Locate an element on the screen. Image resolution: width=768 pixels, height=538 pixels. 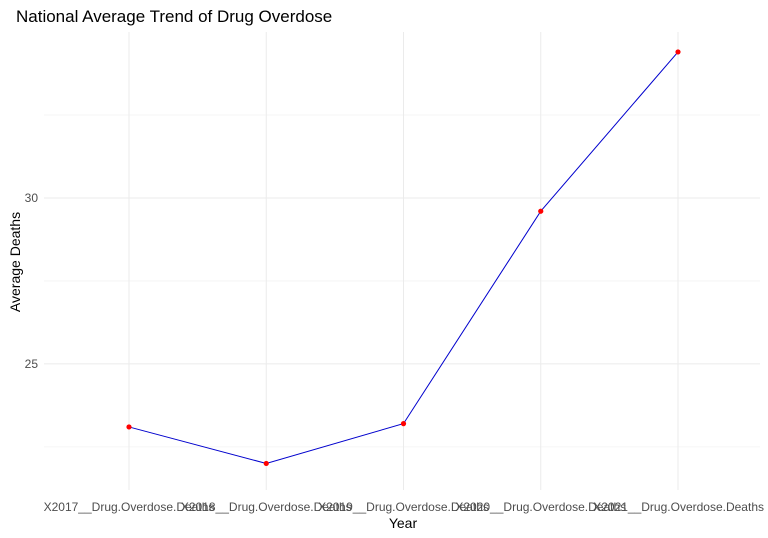
x-tick-label: X2019__Drug.Overdose.Deaths is located at coordinates (403, 507).